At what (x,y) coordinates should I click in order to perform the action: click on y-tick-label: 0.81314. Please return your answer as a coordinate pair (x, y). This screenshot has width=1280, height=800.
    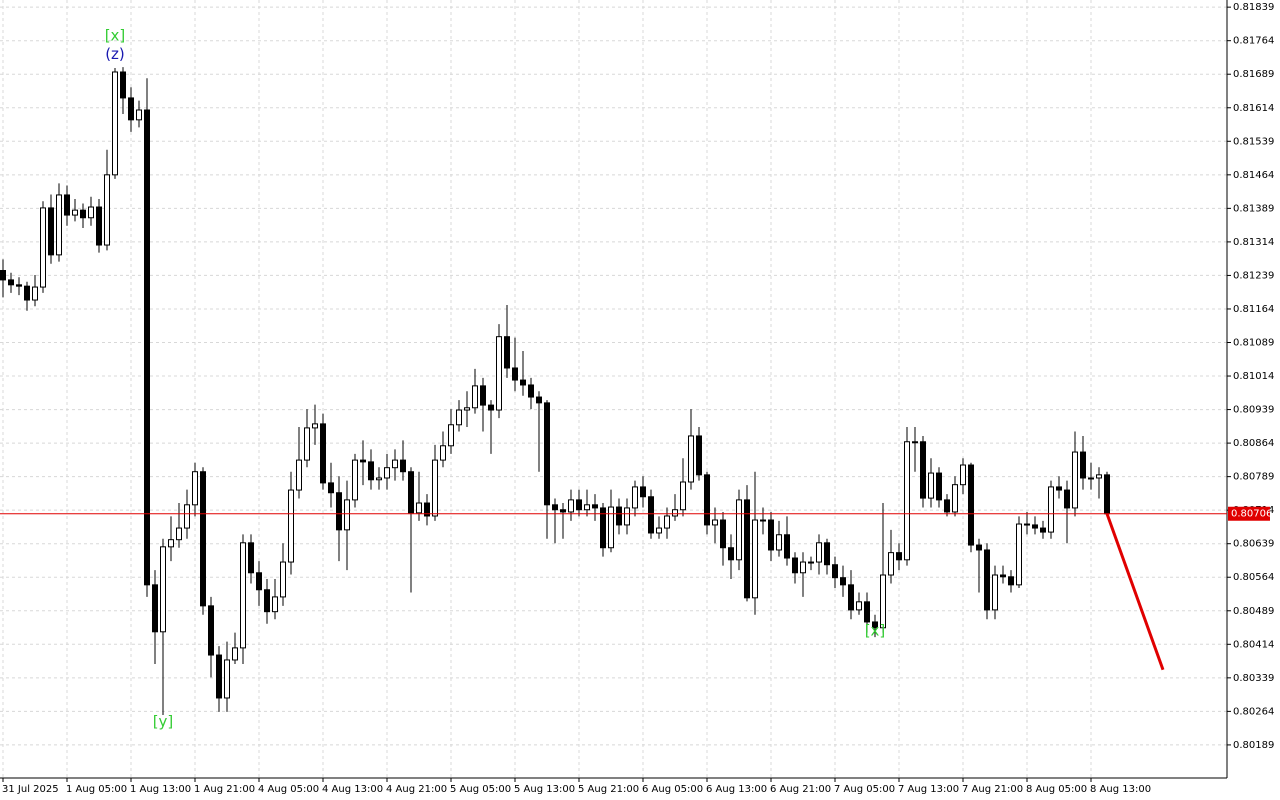
    Looking at the image, I should click on (1253, 242).